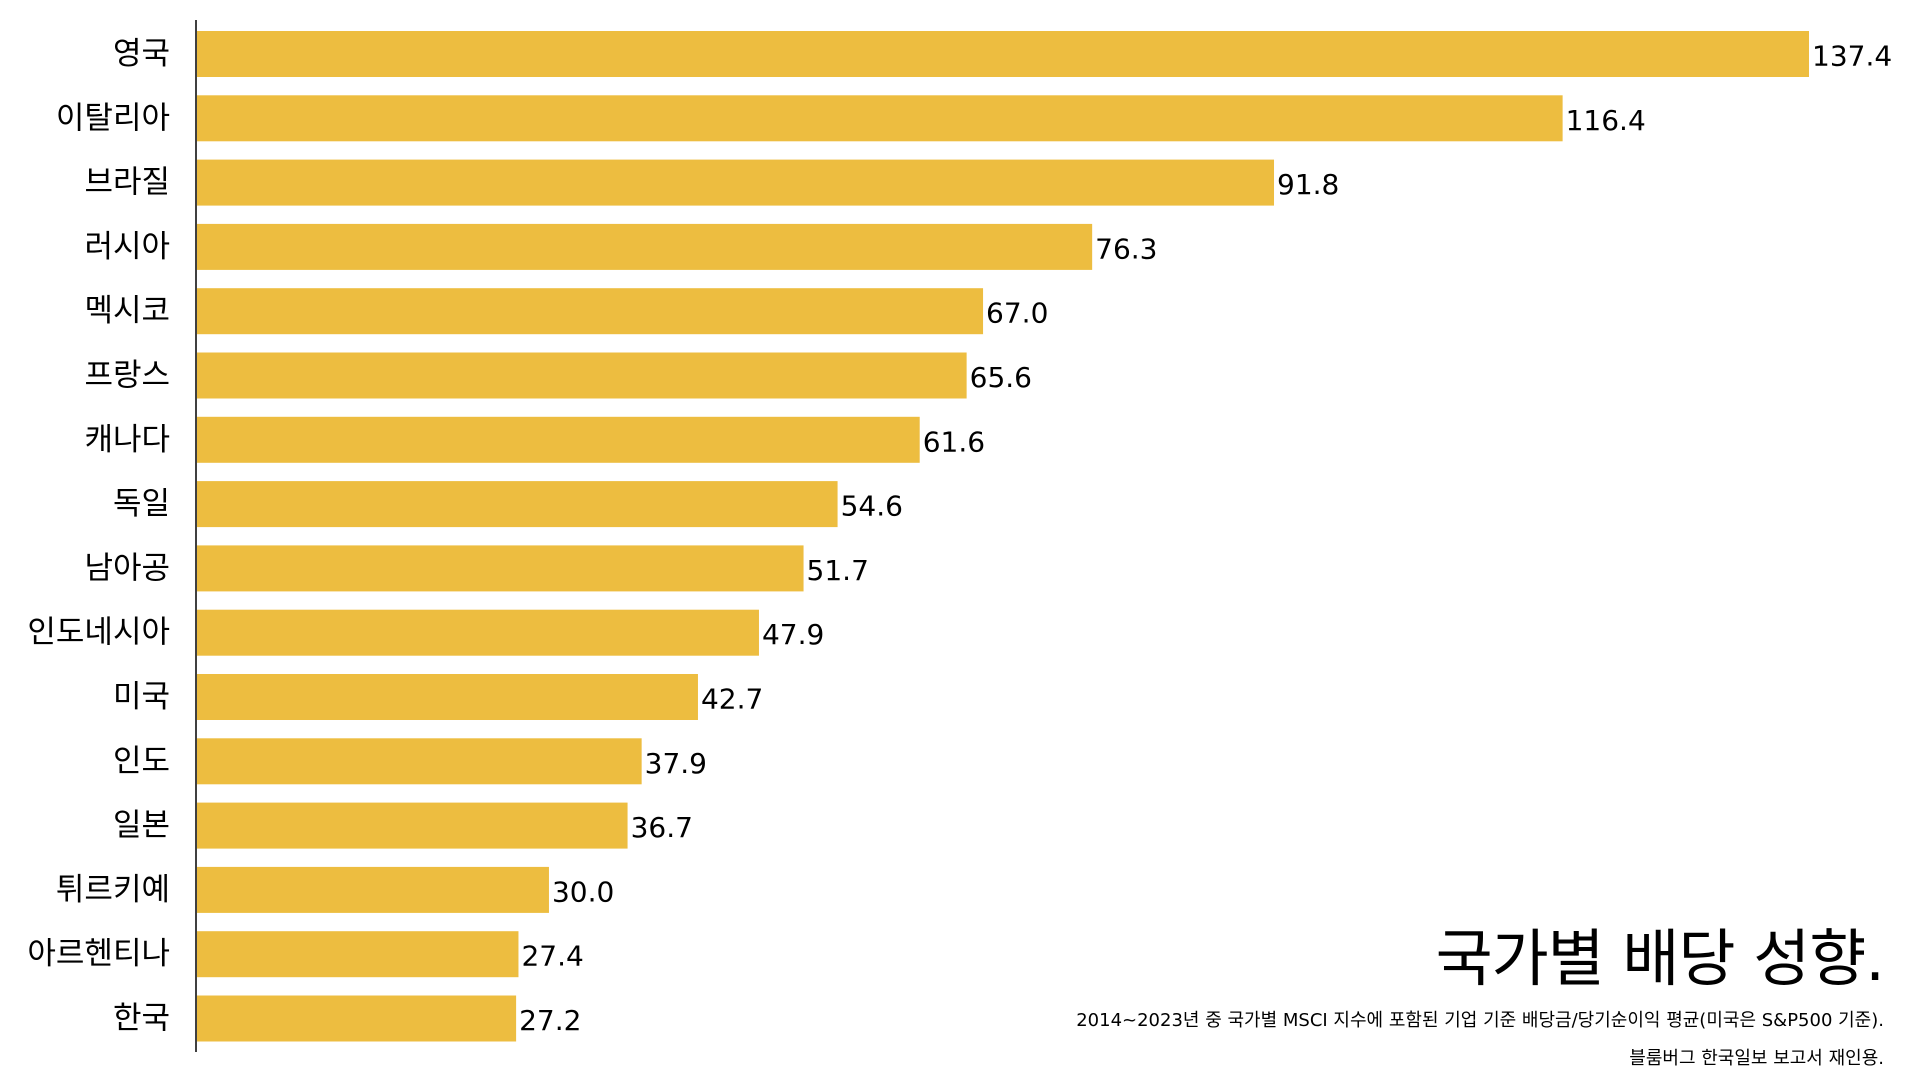 The image size is (1920, 1085). I want to click on value-label: 47.9, so click(793, 634).